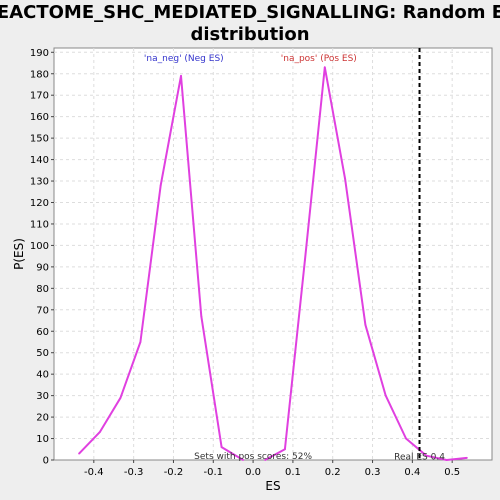 This screenshot has height=500, width=500. Describe the element at coordinates (19, 254) in the screenshot. I see `y-axis-label: P(ES)` at that location.